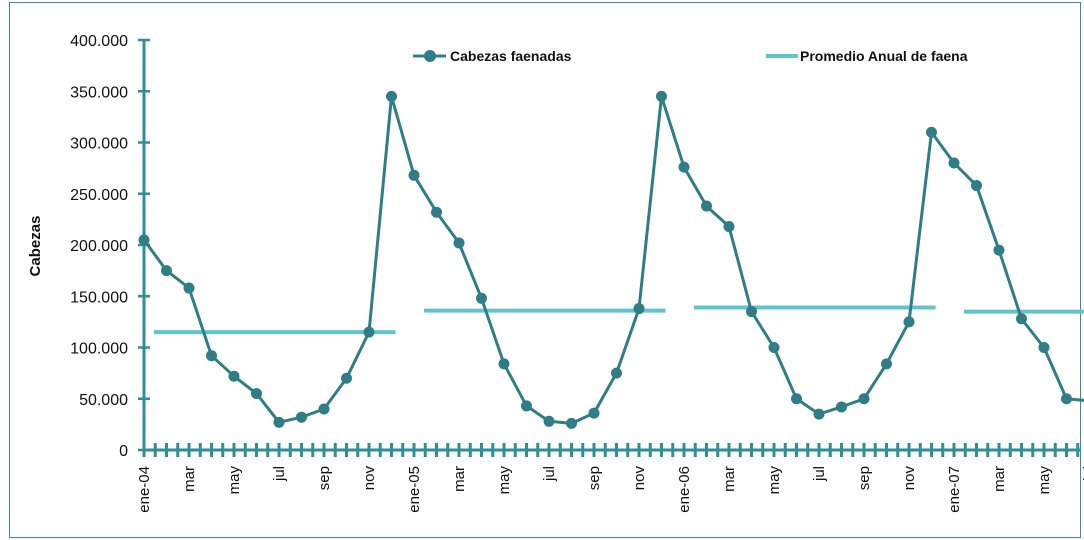  I want to click on y-tick-label: 400.000, so click(99, 41).